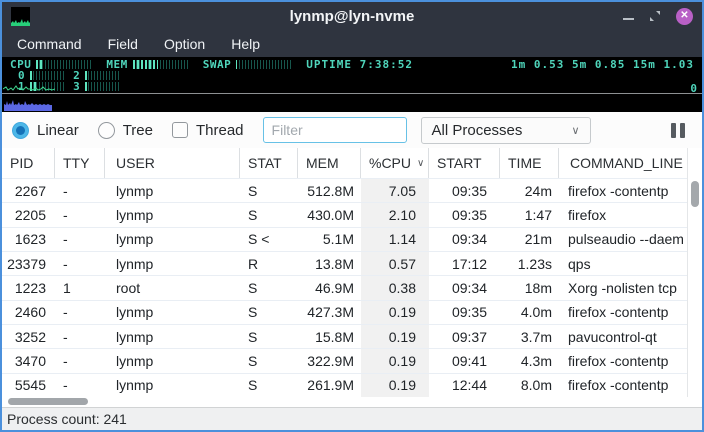 The height and width of the screenshot is (432, 704). Describe the element at coordinates (122, 43) in the screenshot. I see `menu-item-field: Field` at that location.